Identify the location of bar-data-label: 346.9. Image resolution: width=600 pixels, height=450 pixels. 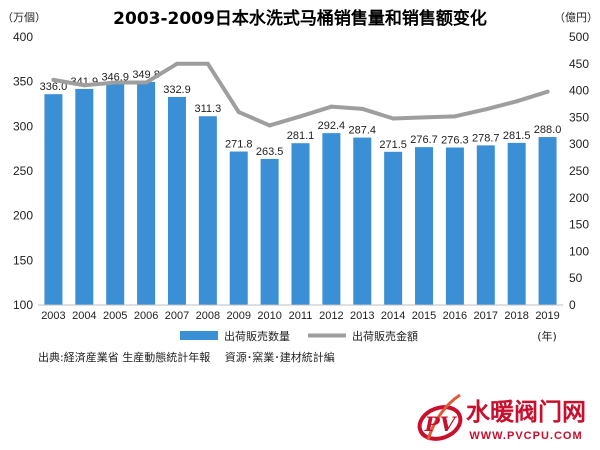
(115, 77).